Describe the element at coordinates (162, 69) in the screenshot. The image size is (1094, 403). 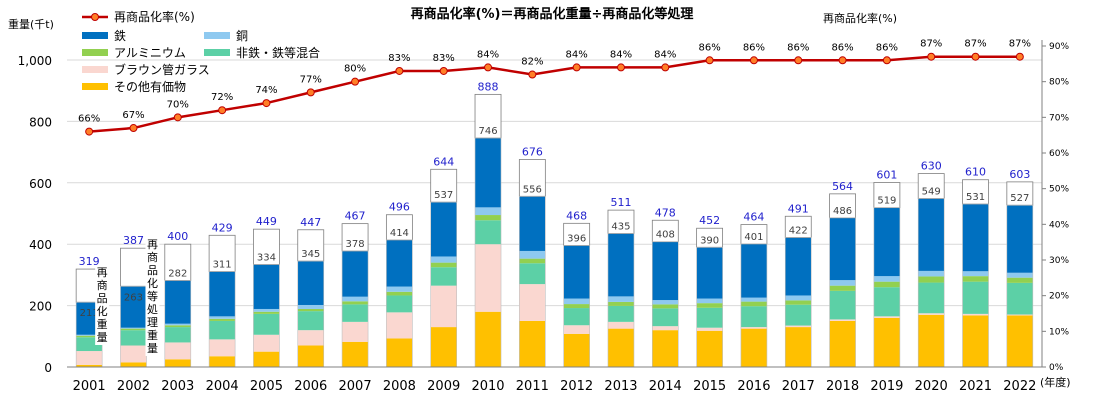
I see `legend-label: ブラウン管ガラス` at that location.